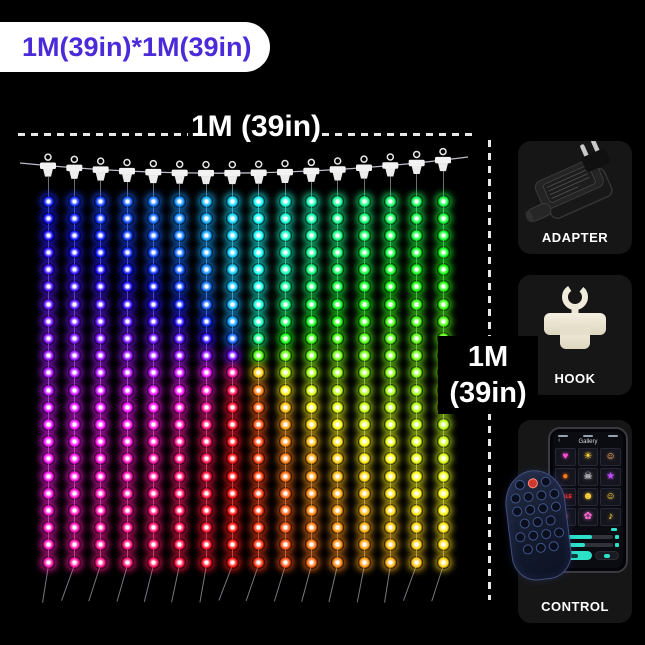 The image size is (645, 645). Describe the element at coordinates (569, 182) in the screenshot. I see `adapter-icon` at that location.